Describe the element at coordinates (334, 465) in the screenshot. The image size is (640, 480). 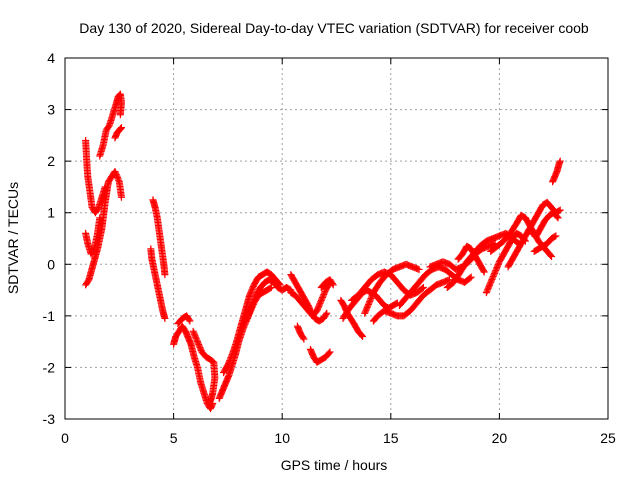
I see `x-axis-label: GPS time / hours` at that location.